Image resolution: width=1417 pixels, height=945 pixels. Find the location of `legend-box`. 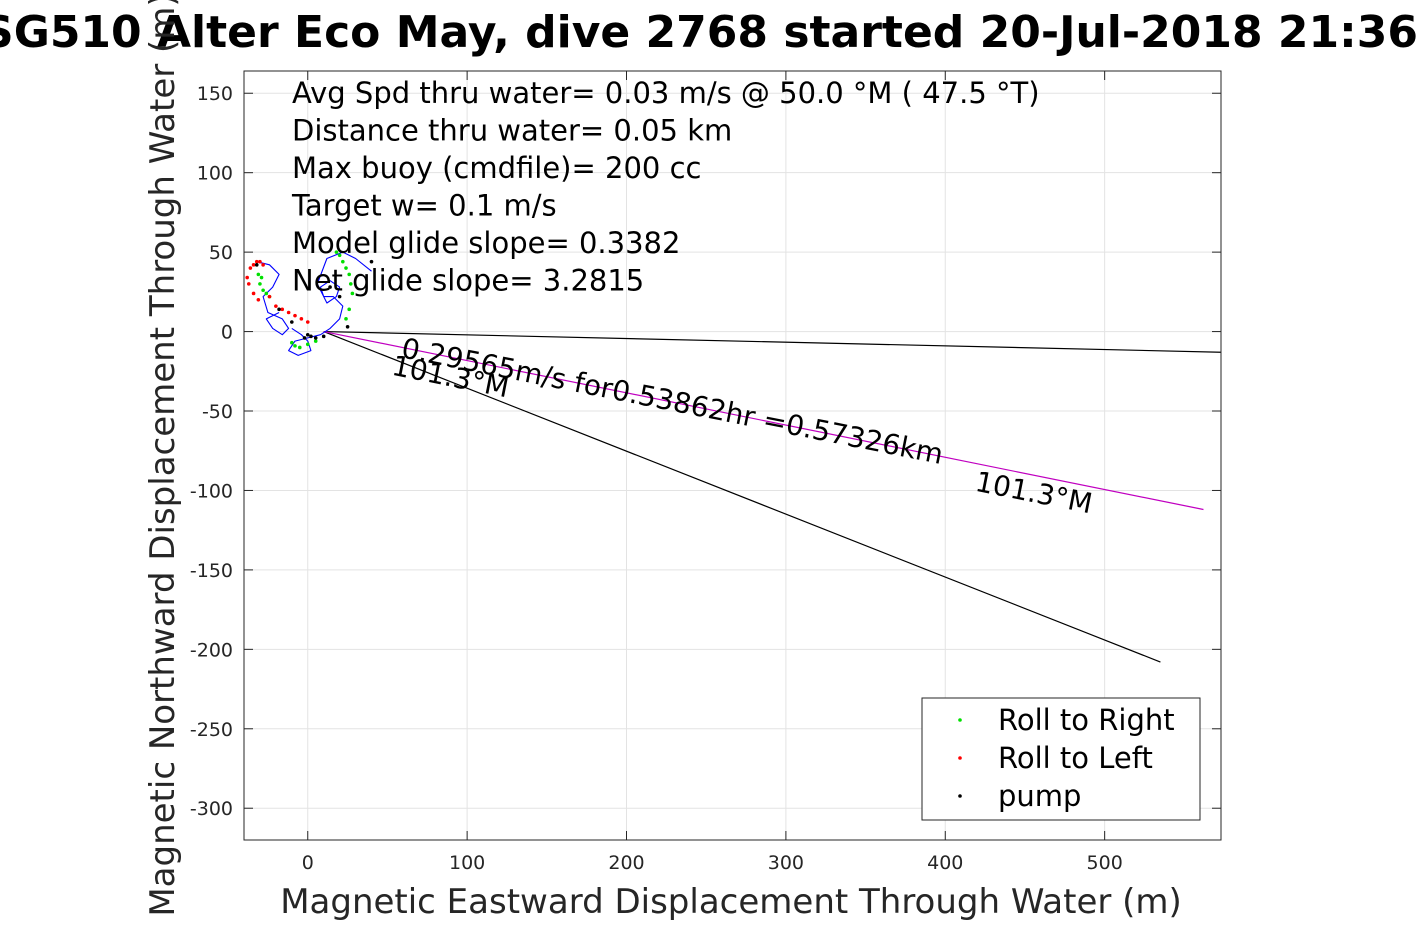

legend-box is located at coordinates (1061, 759).